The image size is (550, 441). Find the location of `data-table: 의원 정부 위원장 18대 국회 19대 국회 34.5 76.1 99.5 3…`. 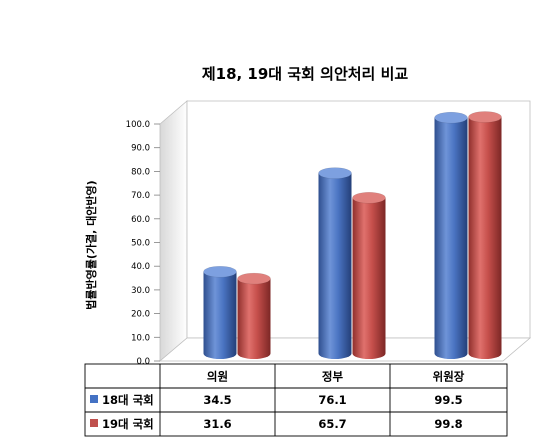

data-table: 의원 정부 위원장 18대 국회 19대 국회 34.5 76.1 99.5 3… is located at coordinates (296, 400).